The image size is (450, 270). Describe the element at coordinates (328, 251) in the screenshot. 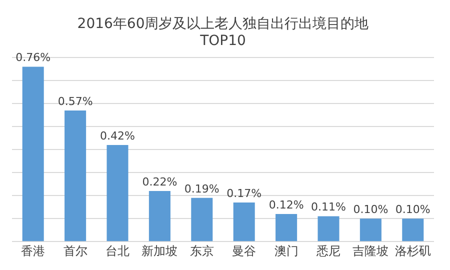

I see `x-tick-label: 悉尼` at that location.